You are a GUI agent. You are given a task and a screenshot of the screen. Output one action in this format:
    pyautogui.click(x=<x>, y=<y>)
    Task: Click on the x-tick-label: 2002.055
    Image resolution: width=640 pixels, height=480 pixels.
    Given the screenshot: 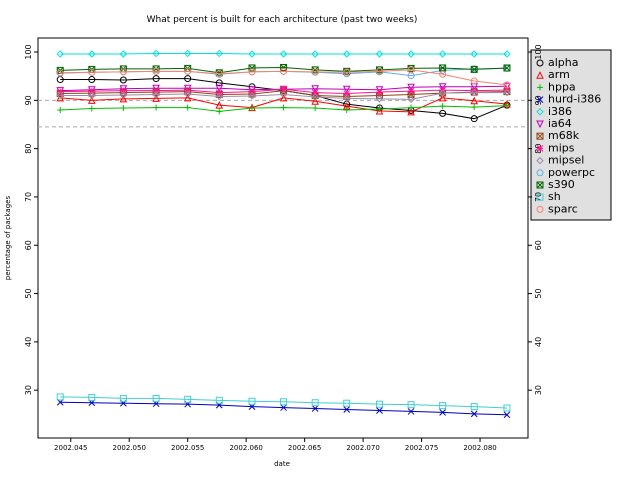 What is the action you would take?
    pyautogui.click(x=187, y=448)
    